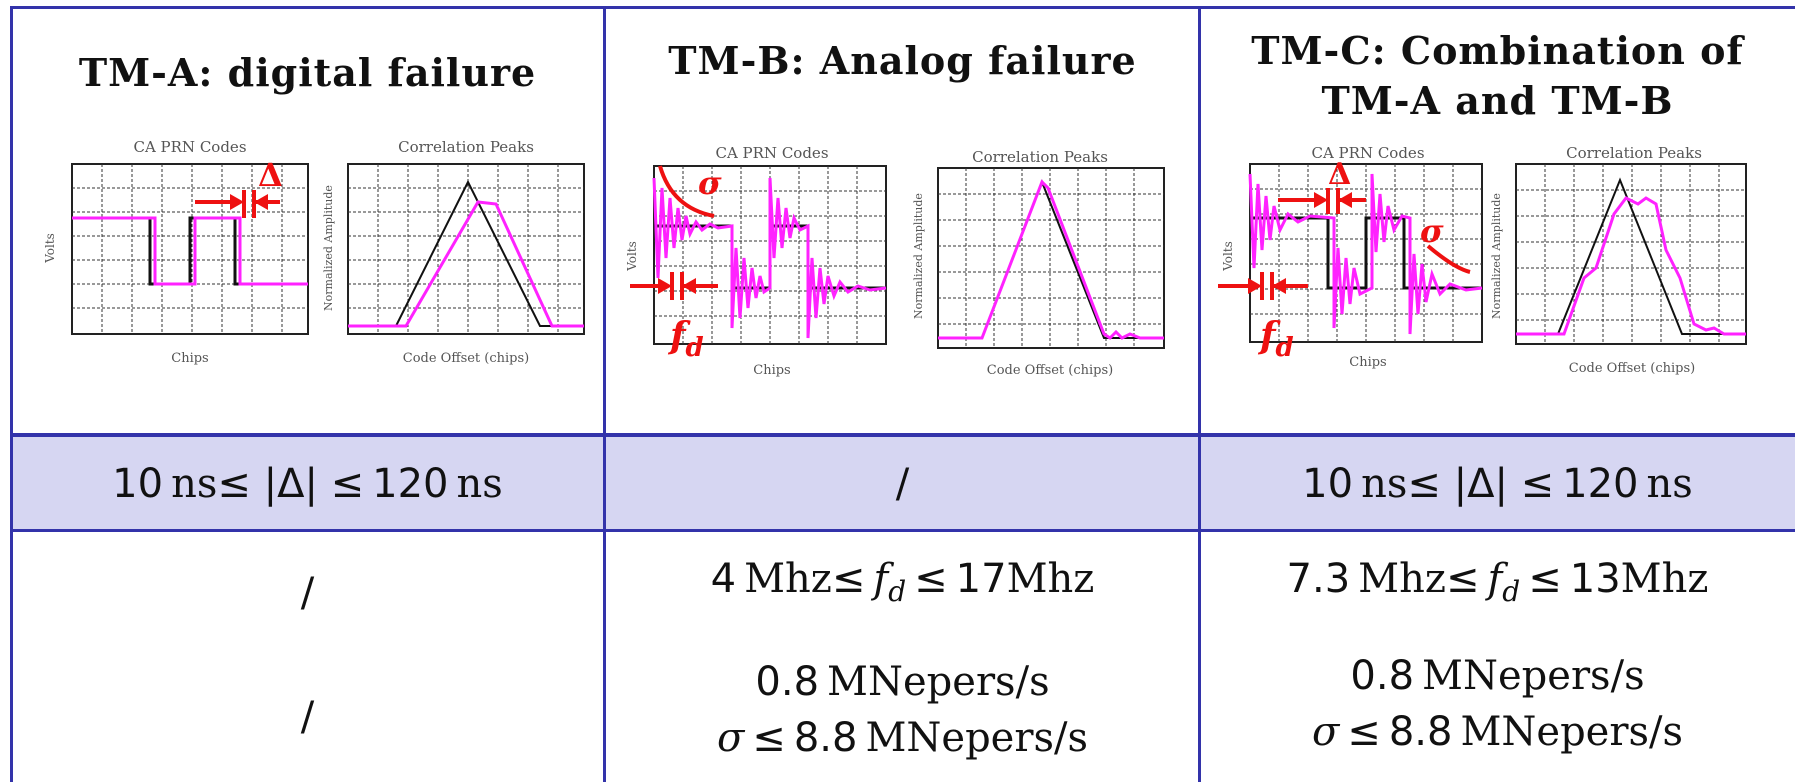 The height and width of the screenshot is (782, 1795). What do you see at coordinates (1275, 339) in the screenshot?
I see `tm-c-fd-label: fd` at bounding box center [1275, 339].